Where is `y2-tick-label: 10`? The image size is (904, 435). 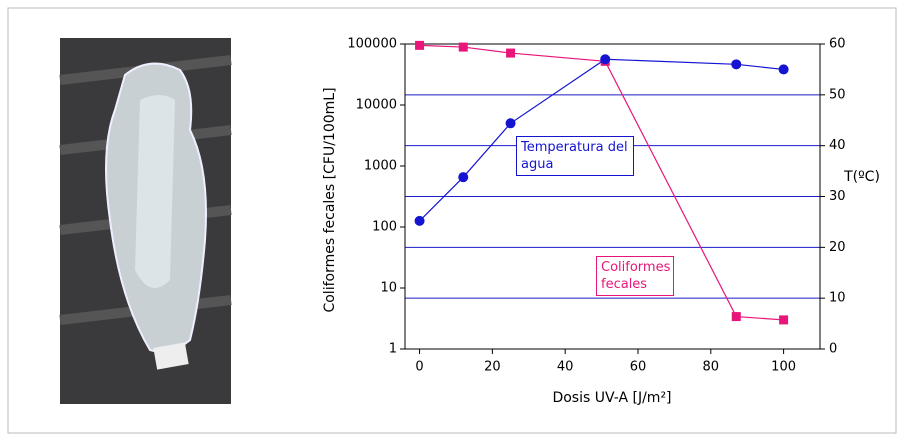
y2-tick-label: 10 is located at coordinates (837, 298).